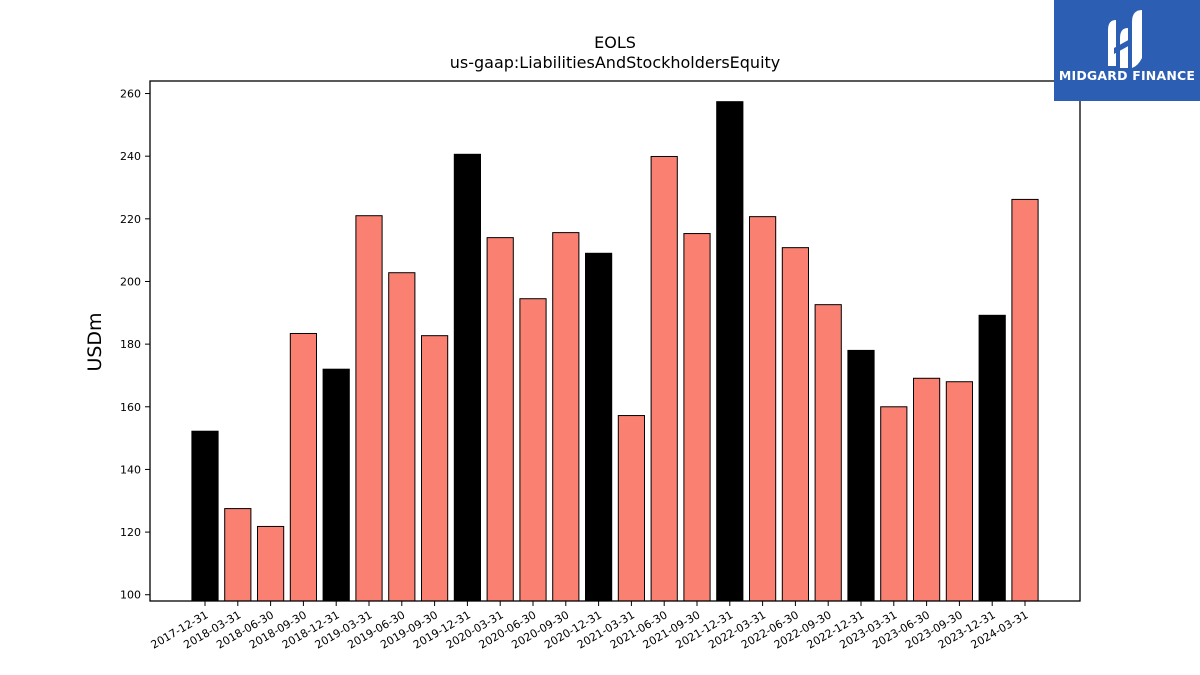 Image resolution: width=1200 pixels, height=675 pixels. I want to click on y-tick-label: 140, so click(130, 469).